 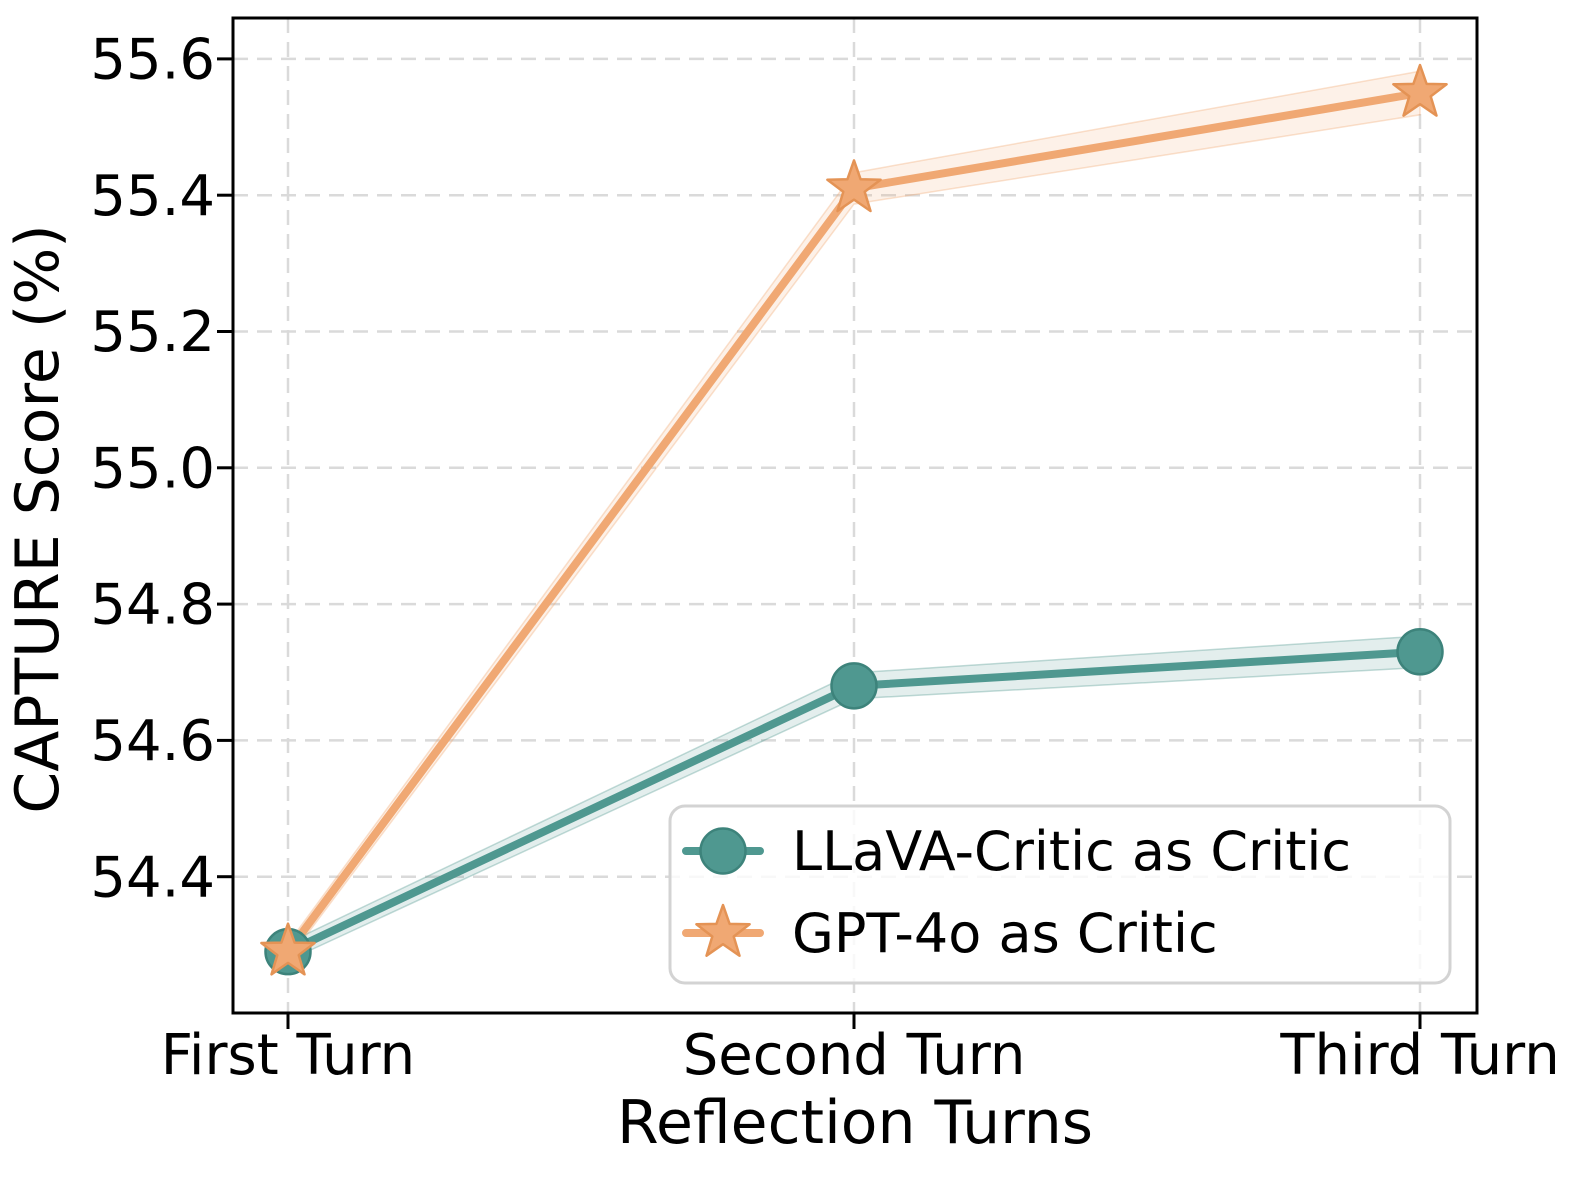 What do you see at coordinates (723, 892) in the screenshot?
I see `legend-samples` at bounding box center [723, 892].